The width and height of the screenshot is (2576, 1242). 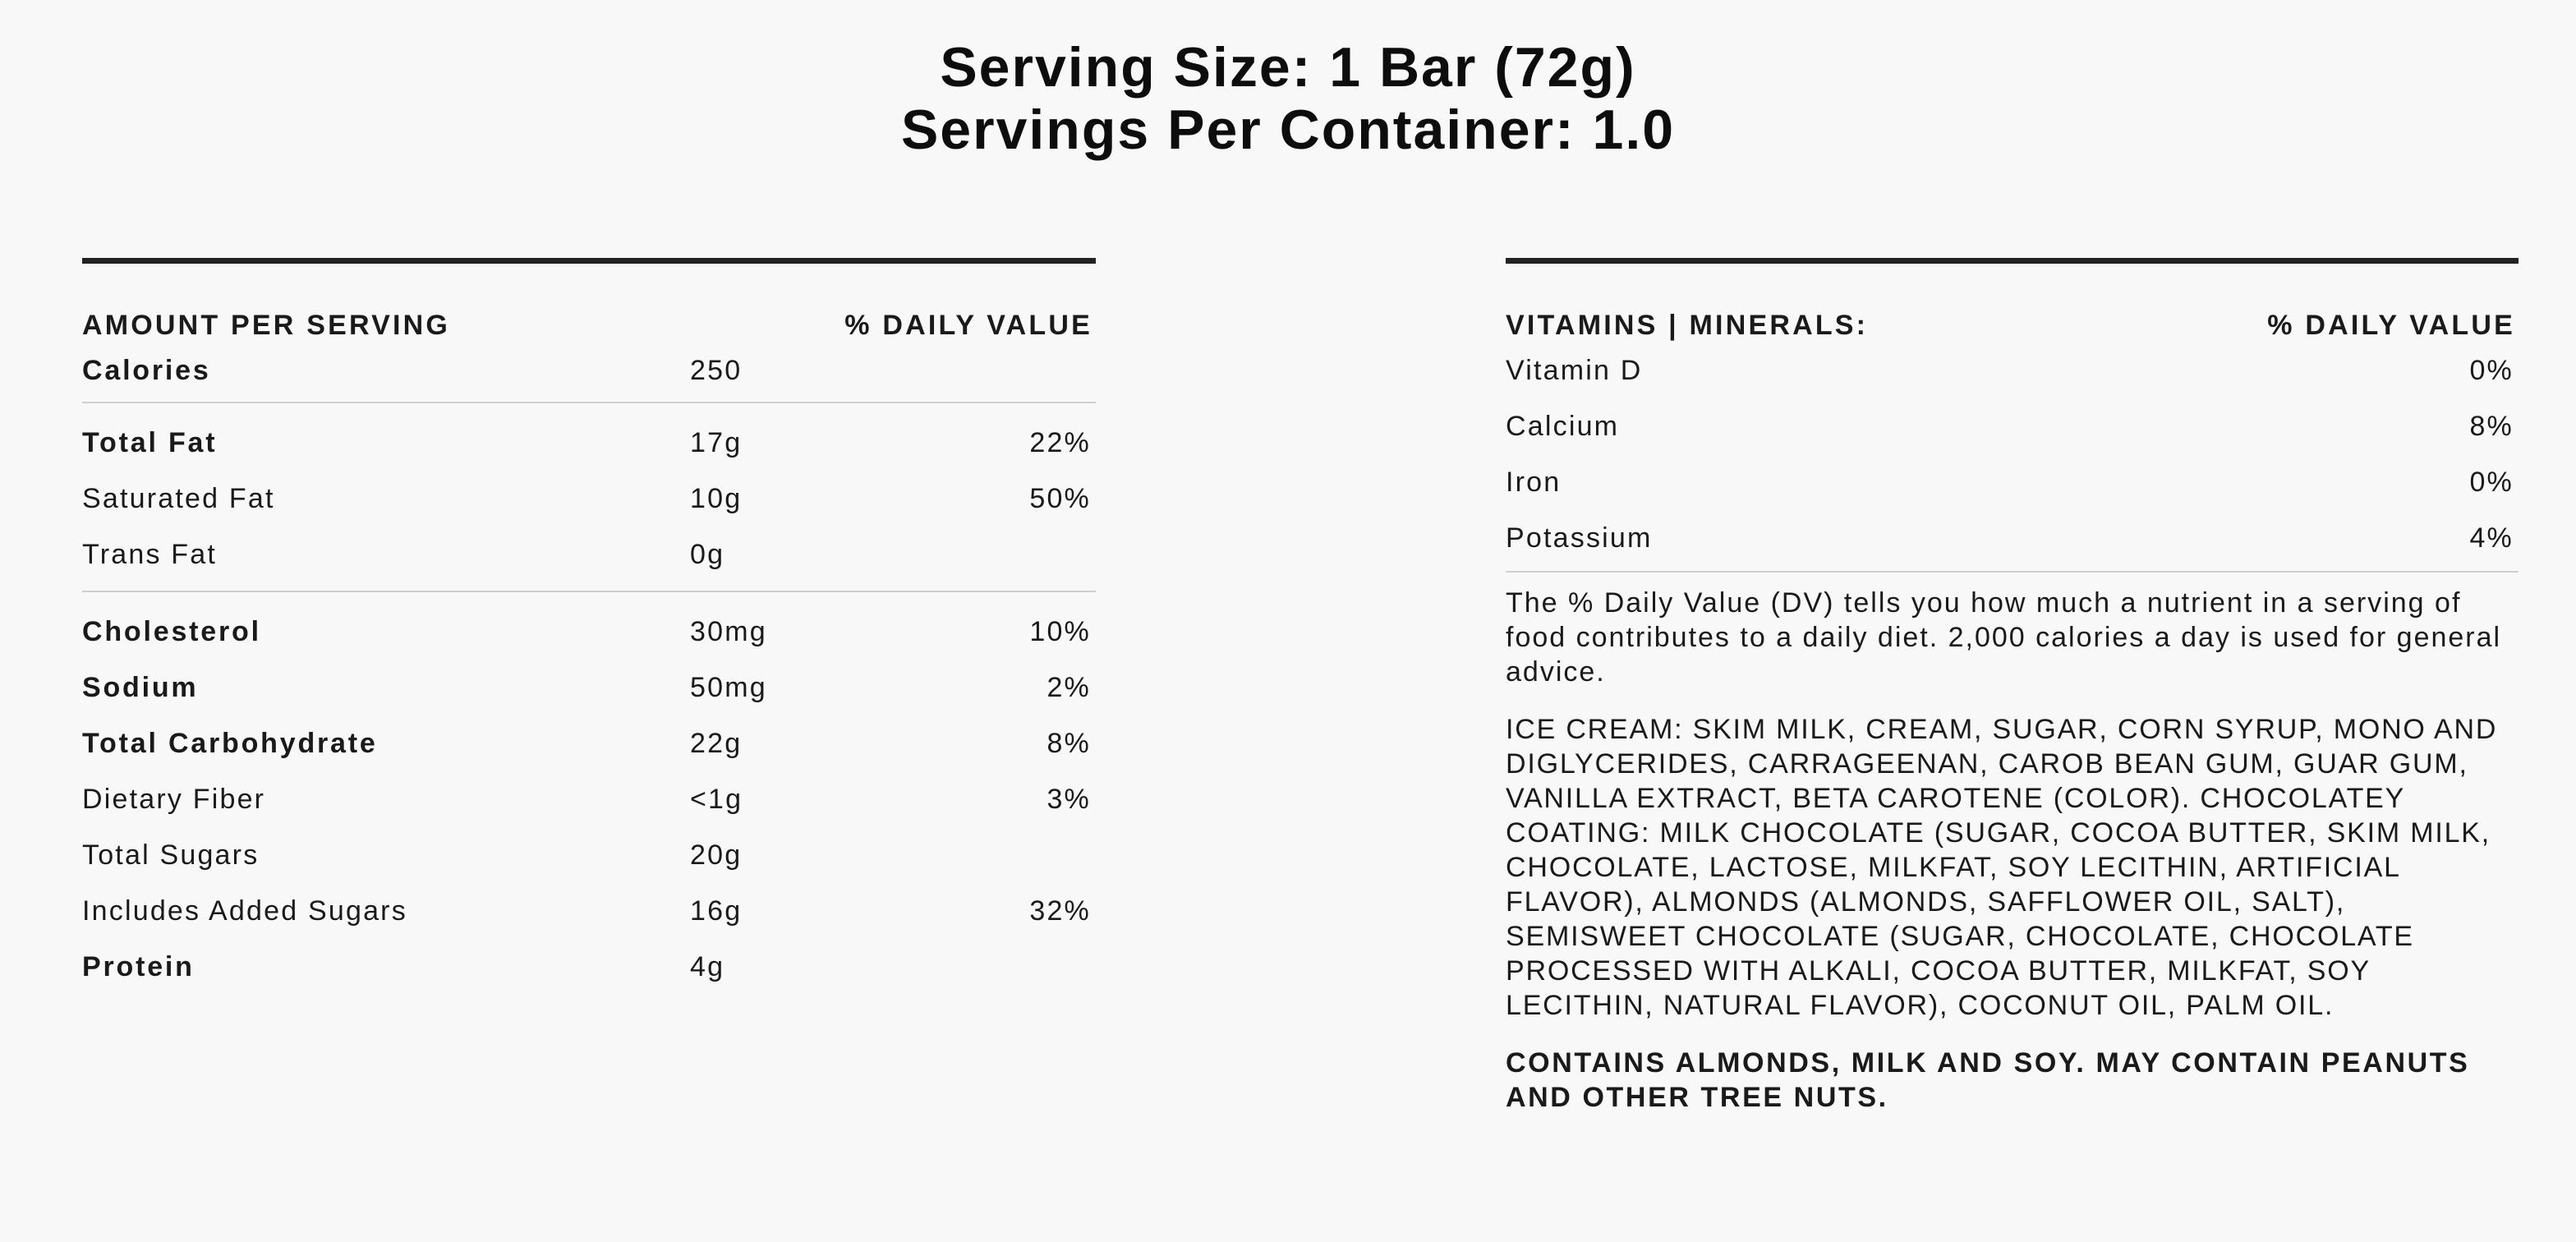 I want to click on nutrient-name: Includes Added Sugars, so click(x=244, y=911).